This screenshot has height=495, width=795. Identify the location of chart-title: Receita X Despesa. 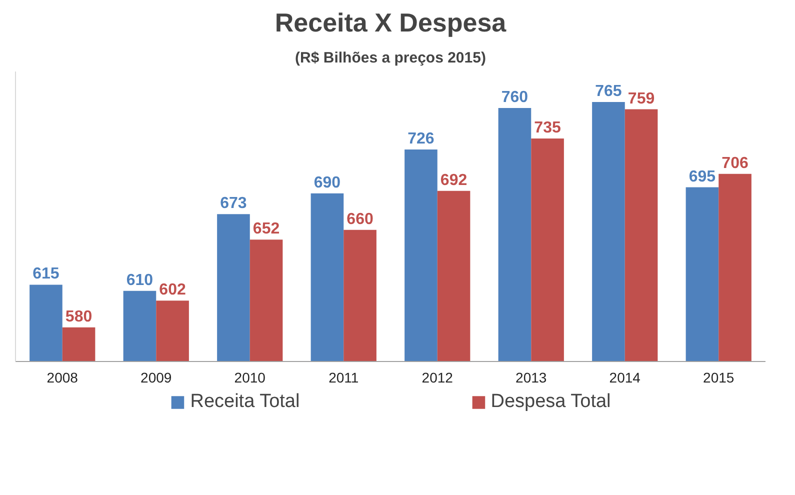
(390, 23).